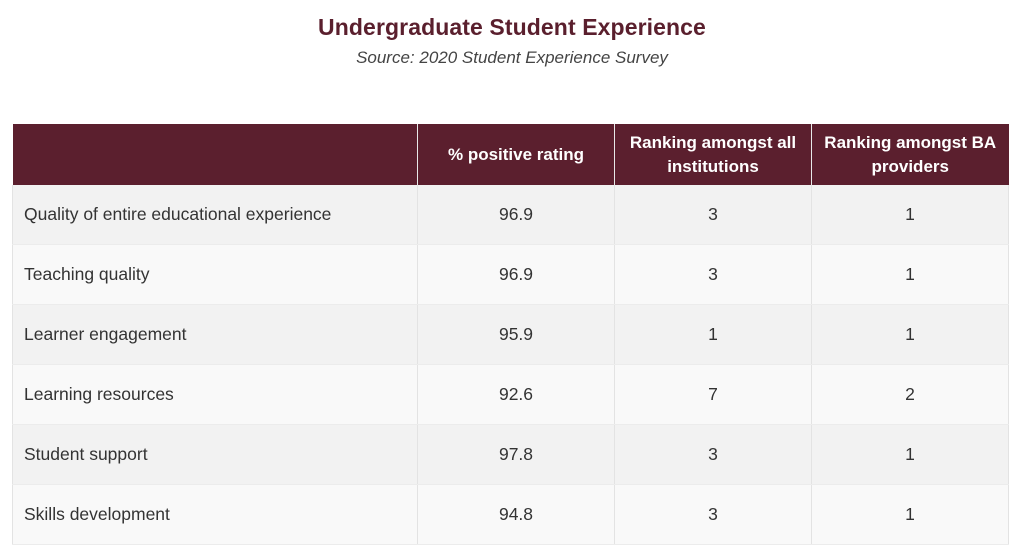 This screenshot has height=560, width=1024. I want to click on row-label: Learner engagement, so click(215, 334).